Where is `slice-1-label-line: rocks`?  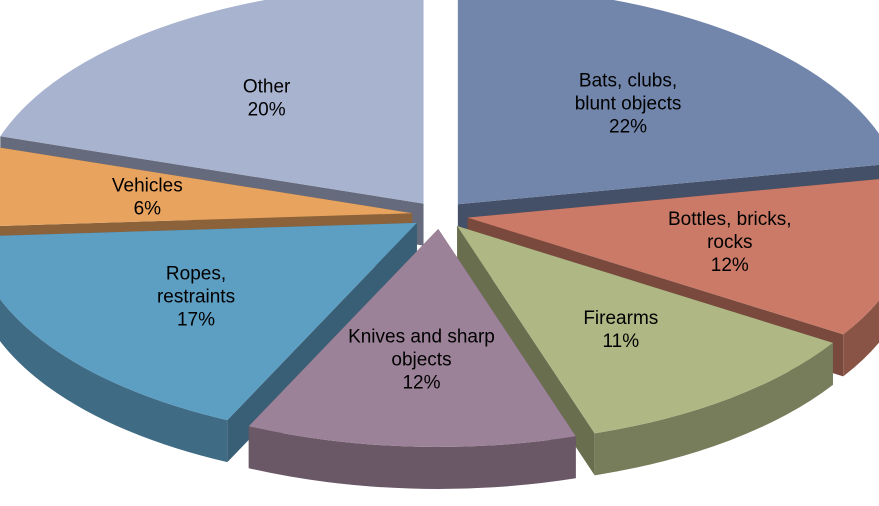 slice-1-label-line: rocks is located at coordinates (729, 242).